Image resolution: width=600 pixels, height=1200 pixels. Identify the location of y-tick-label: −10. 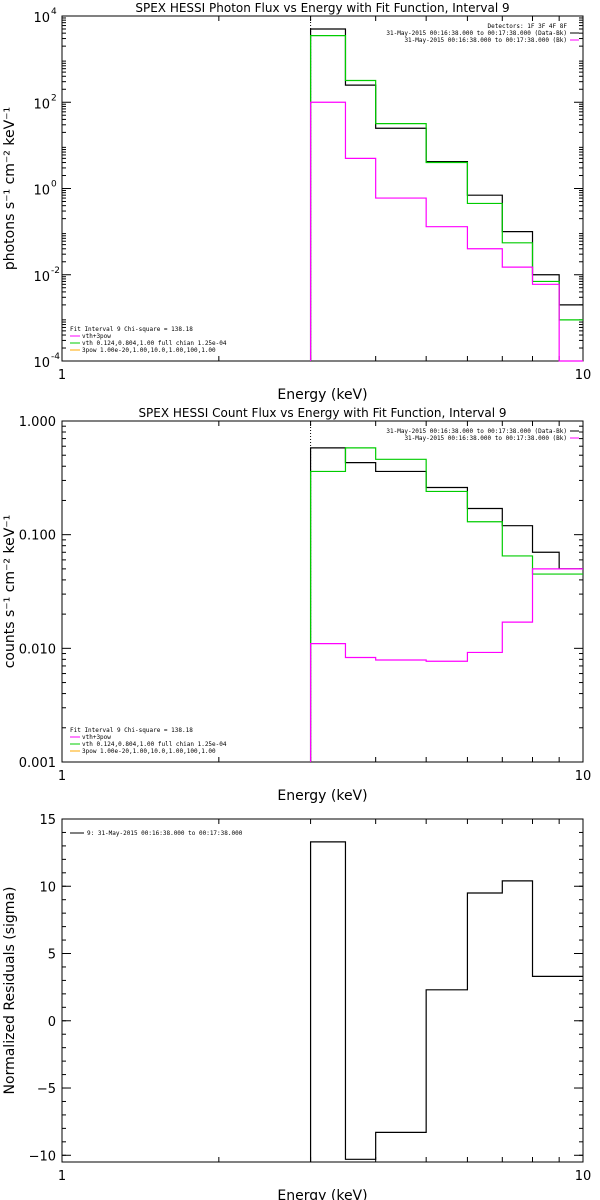
(42, 1156).